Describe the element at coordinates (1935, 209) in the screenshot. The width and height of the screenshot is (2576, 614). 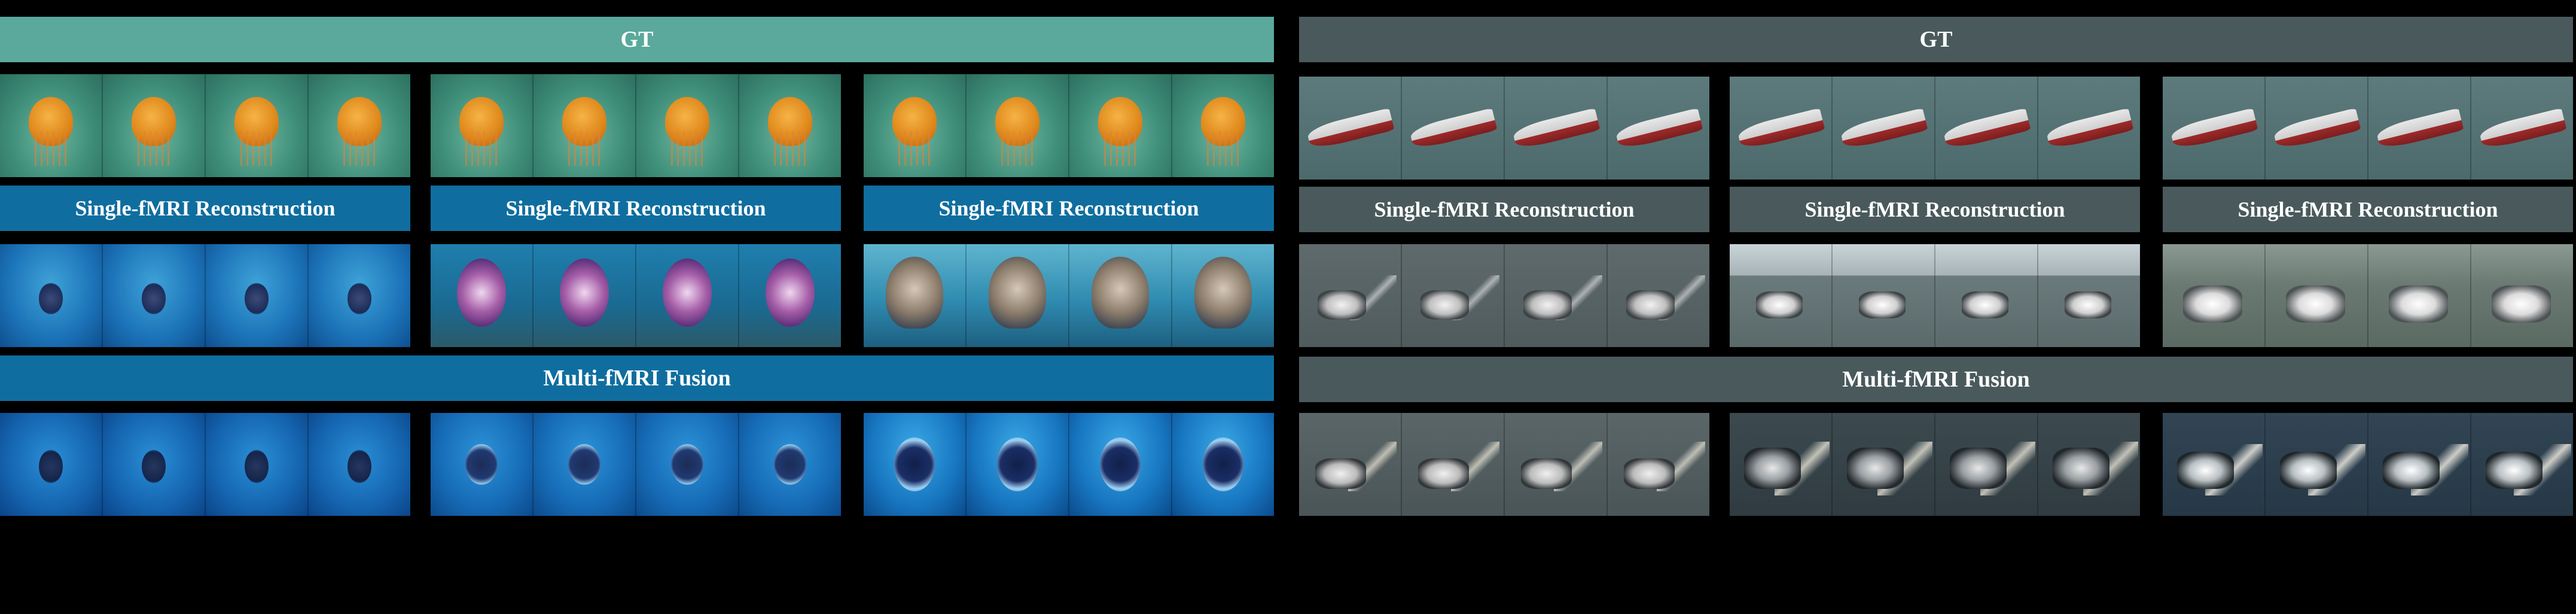
I see `single-recon-label-2: Single-fMRI Reconstruction` at that location.